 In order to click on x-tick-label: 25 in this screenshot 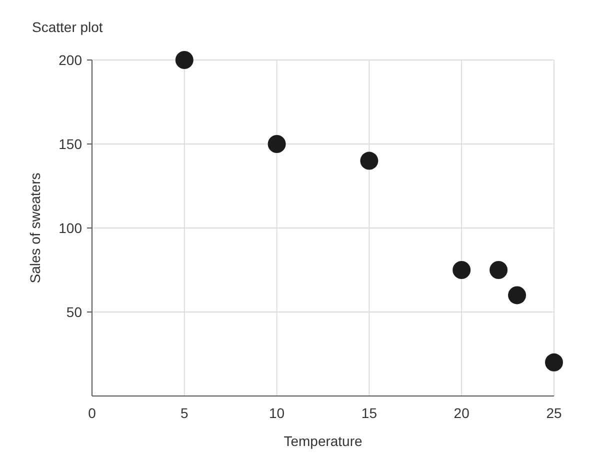, I will do `click(554, 413)`.